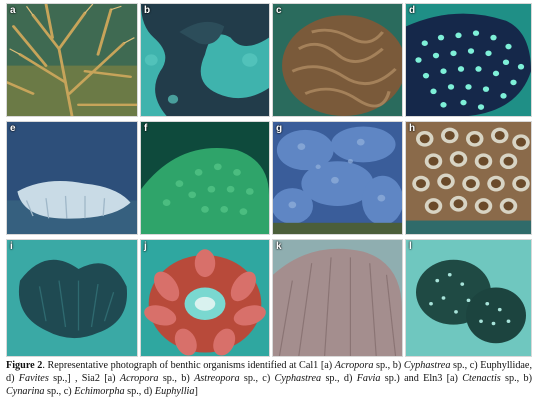 The width and height of the screenshot is (538, 402). What do you see at coordinates (25, 391) in the screenshot?
I see `caption-taxon: Cynarina` at bounding box center [25, 391].